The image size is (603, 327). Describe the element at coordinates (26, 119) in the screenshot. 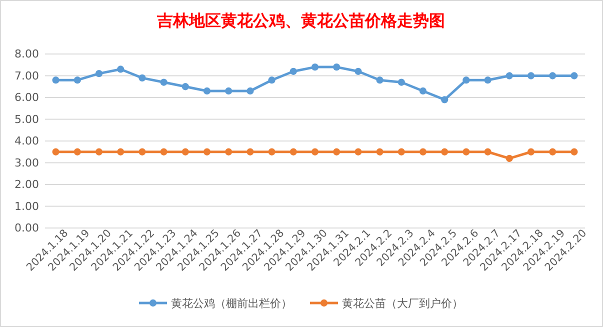

I see `y-tick-label: 5.00` at that location.